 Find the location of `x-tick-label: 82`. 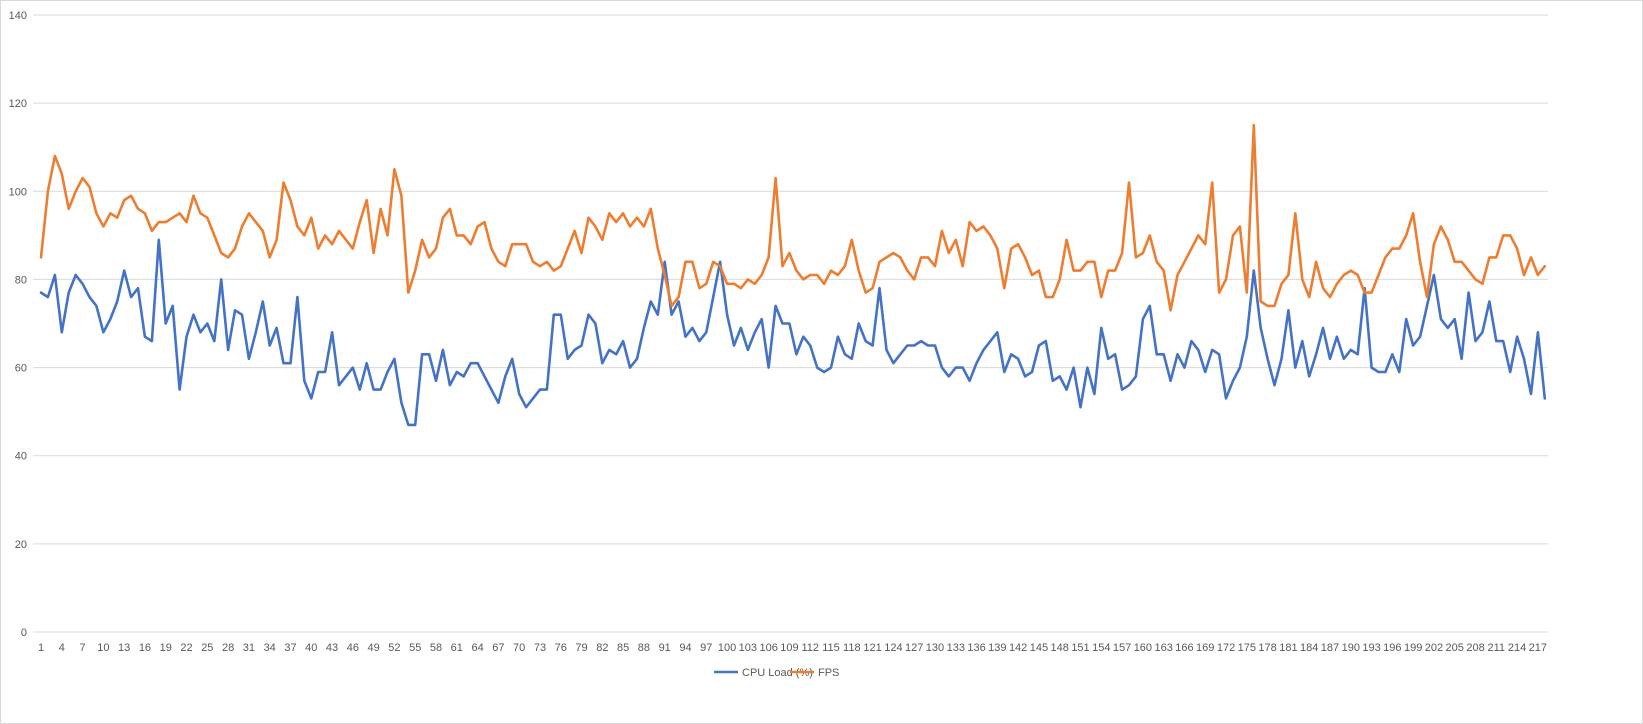

x-tick-label: 82 is located at coordinates (602, 648).